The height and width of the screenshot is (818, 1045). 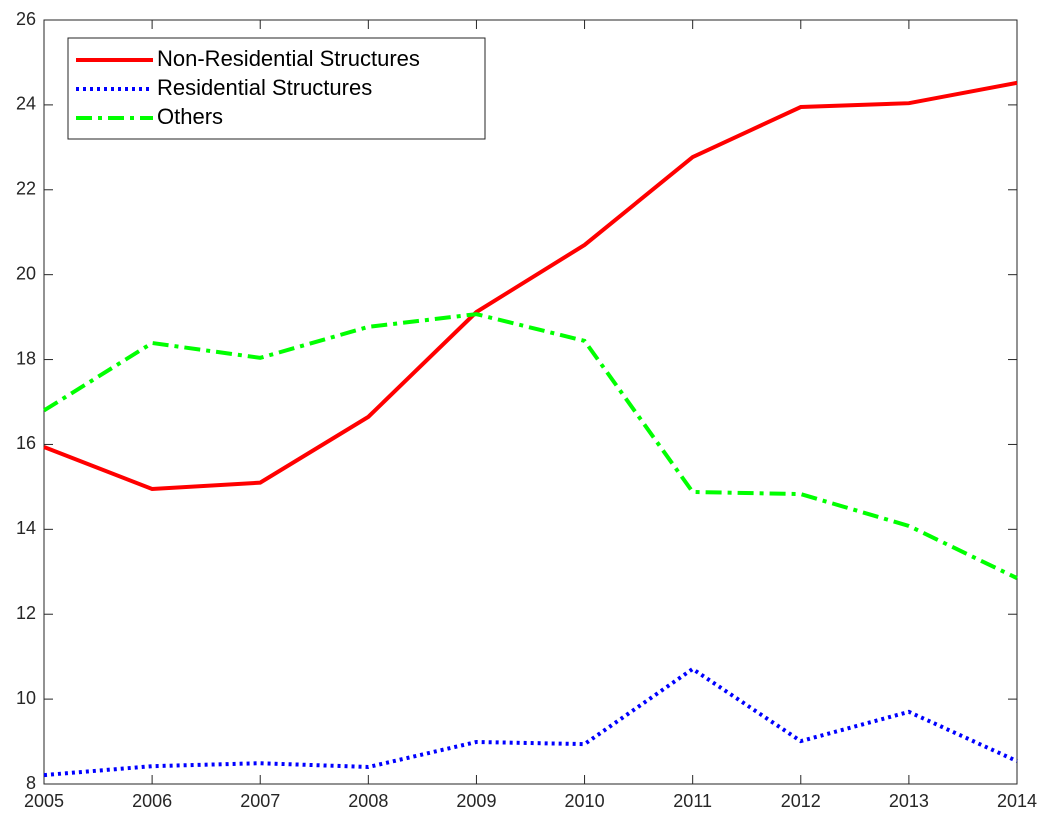 What do you see at coordinates (26, 273) in the screenshot?
I see `y-tick-label: 20` at bounding box center [26, 273].